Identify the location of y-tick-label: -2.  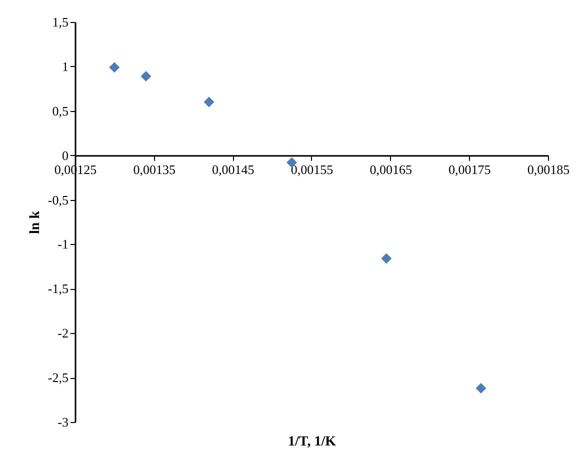
(63, 333).